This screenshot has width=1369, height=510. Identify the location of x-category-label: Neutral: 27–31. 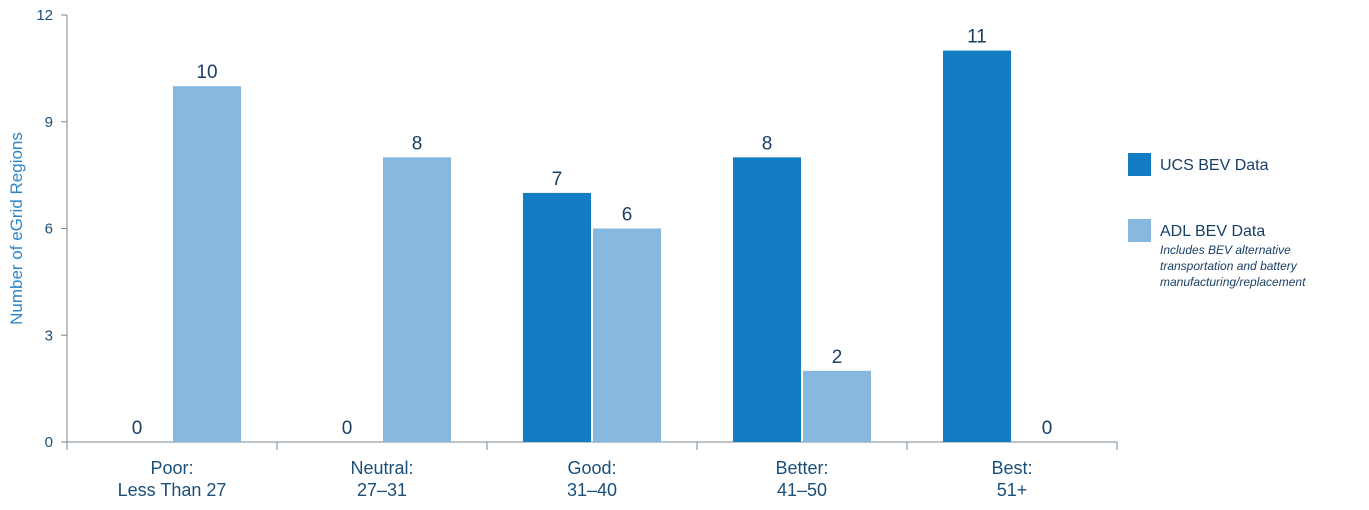
(381, 479).